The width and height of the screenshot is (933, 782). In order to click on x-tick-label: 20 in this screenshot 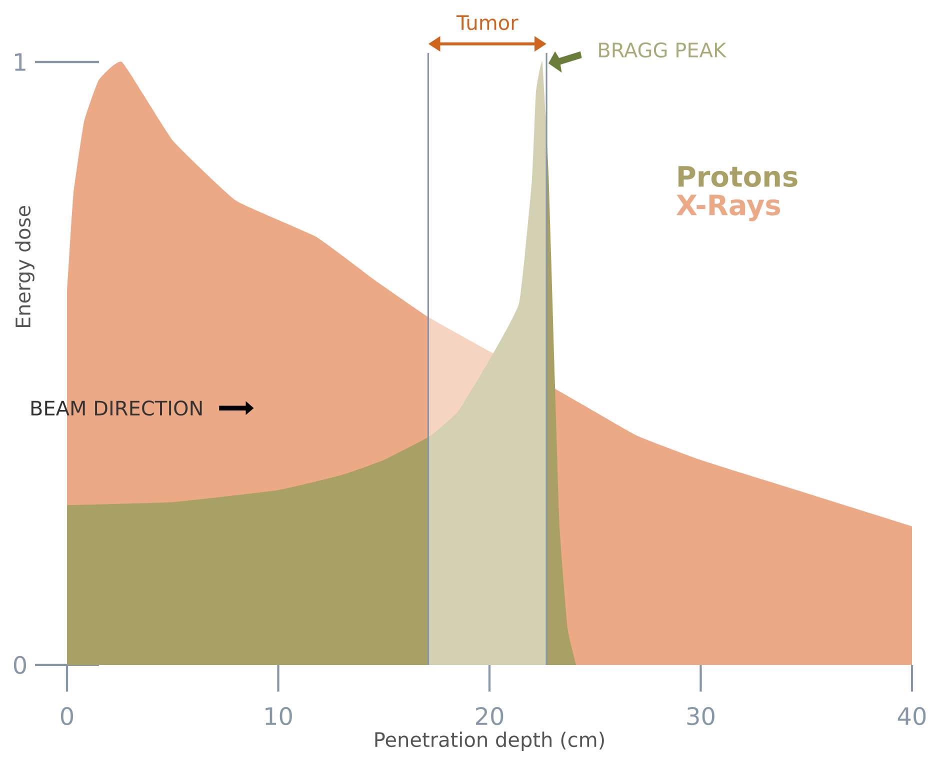, I will do `click(490, 716)`.